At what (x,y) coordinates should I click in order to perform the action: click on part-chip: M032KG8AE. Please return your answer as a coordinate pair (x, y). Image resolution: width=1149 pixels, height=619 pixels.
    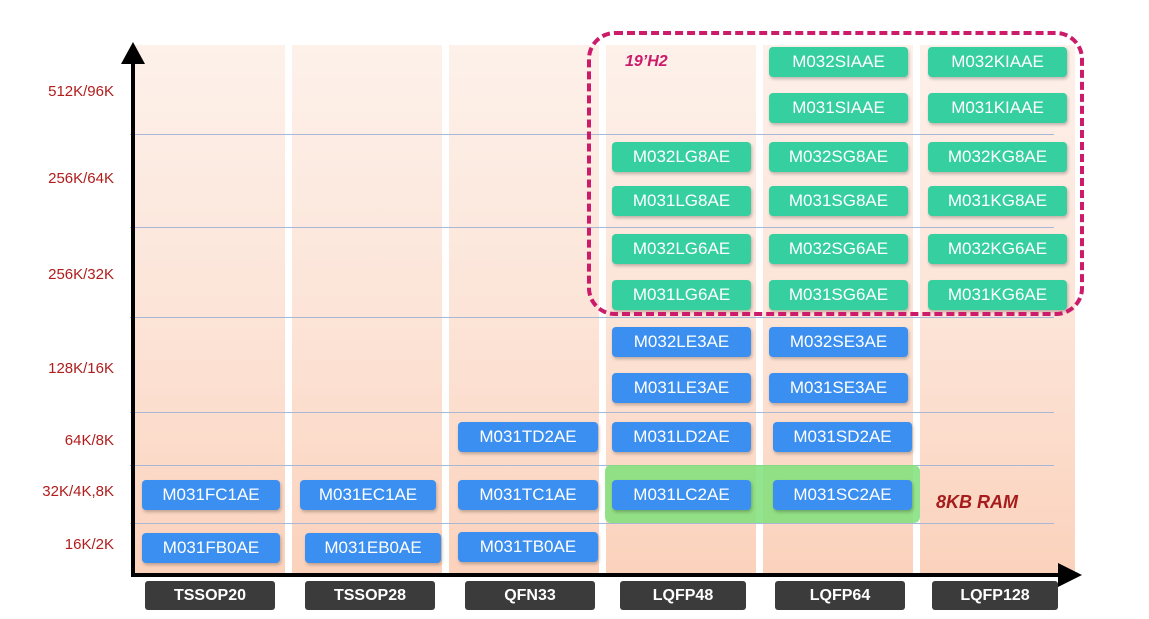
    Looking at the image, I should click on (997, 157).